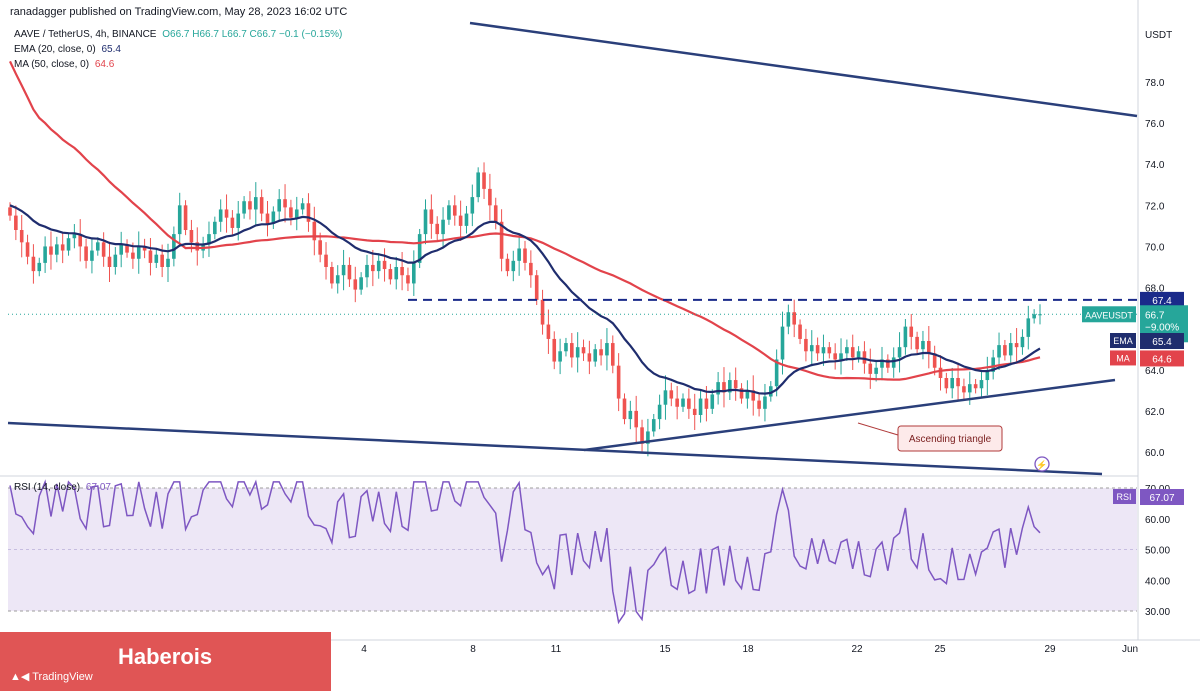  Describe the element at coordinates (1123, 358) in the screenshot. I see `ma-tag: MA` at that location.